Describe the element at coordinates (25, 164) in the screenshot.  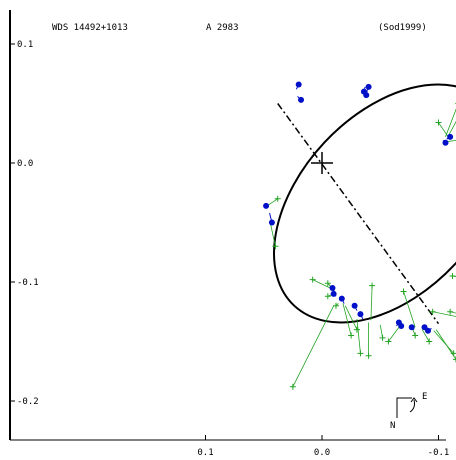
I see `y-tick-label: 0.0` at that location.